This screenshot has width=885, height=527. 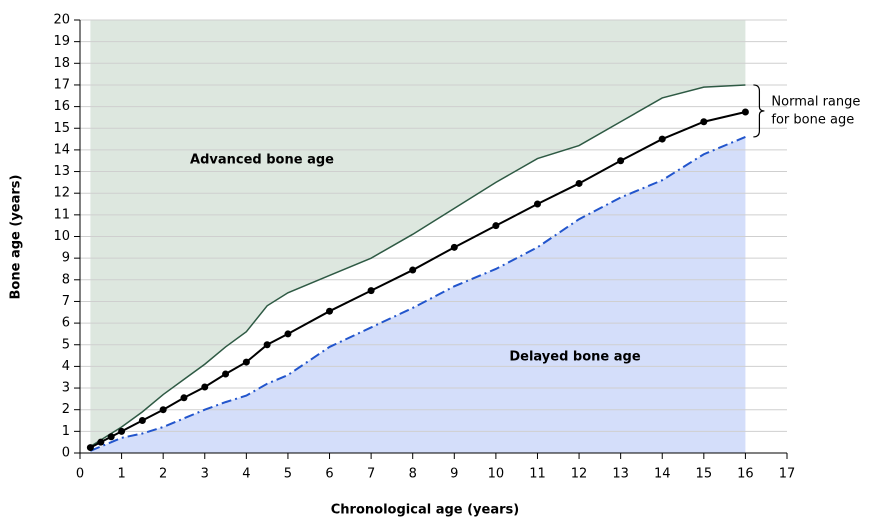 I want to click on x-tick-label: 13, so click(x=620, y=474).